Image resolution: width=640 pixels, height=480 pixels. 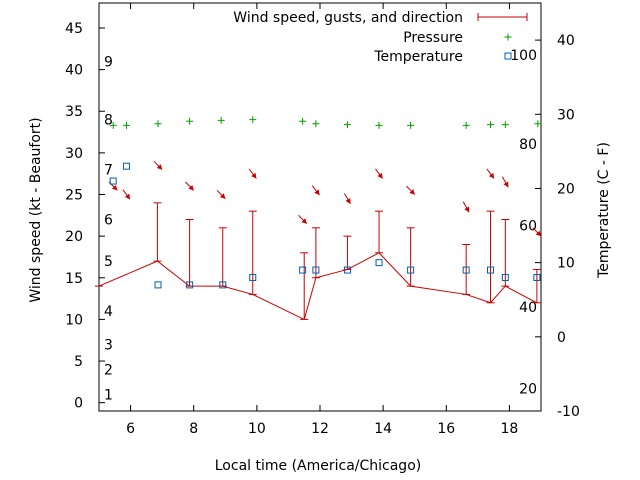 What do you see at coordinates (508, 37) in the screenshot?
I see `legend-swatch-pressure` at bounding box center [508, 37].